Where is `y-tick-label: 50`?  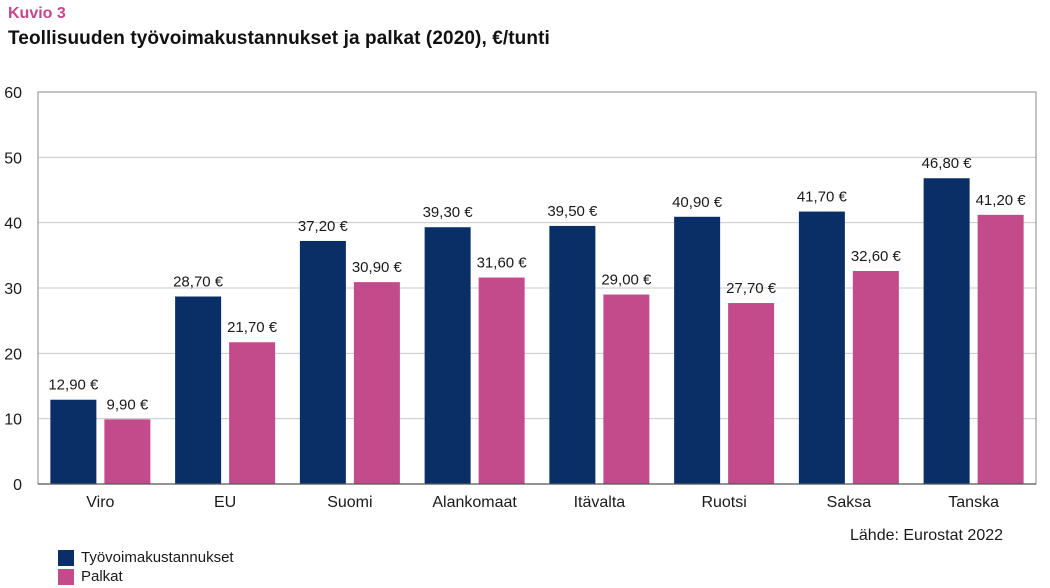
y-tick-label: 50 is located at coordinates (13, 158).